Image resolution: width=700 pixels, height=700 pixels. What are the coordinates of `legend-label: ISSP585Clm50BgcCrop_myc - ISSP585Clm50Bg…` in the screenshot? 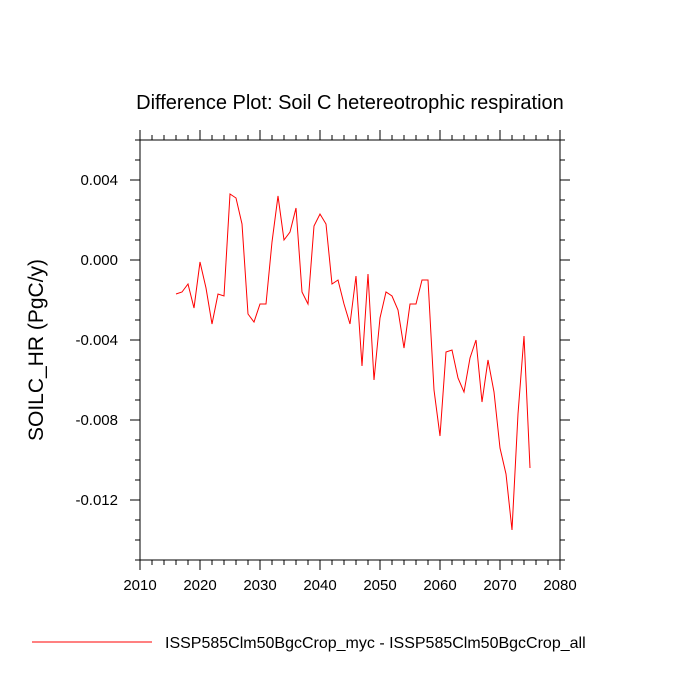 It's located at (375, 643).